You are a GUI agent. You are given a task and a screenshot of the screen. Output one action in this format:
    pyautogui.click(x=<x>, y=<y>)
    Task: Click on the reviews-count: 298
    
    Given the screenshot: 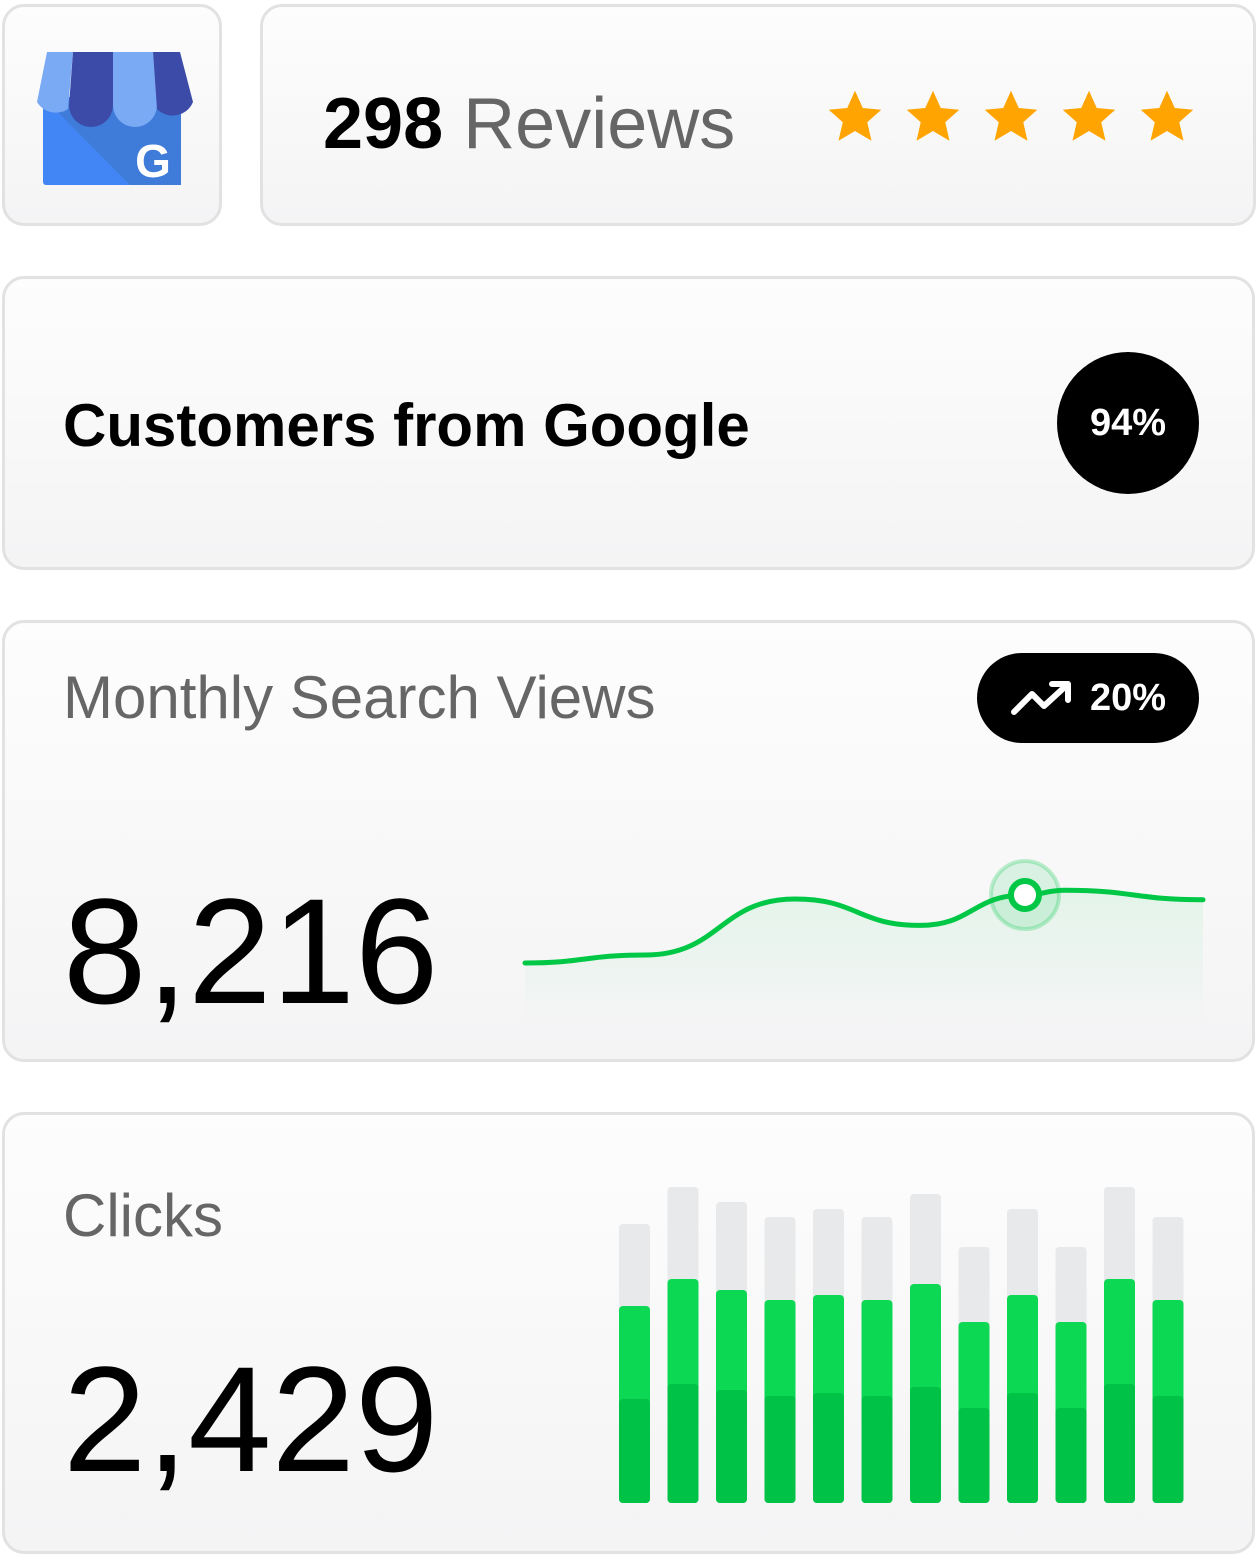 What is the action you would take?
    pyautogui.click(x=383, y=124)
    